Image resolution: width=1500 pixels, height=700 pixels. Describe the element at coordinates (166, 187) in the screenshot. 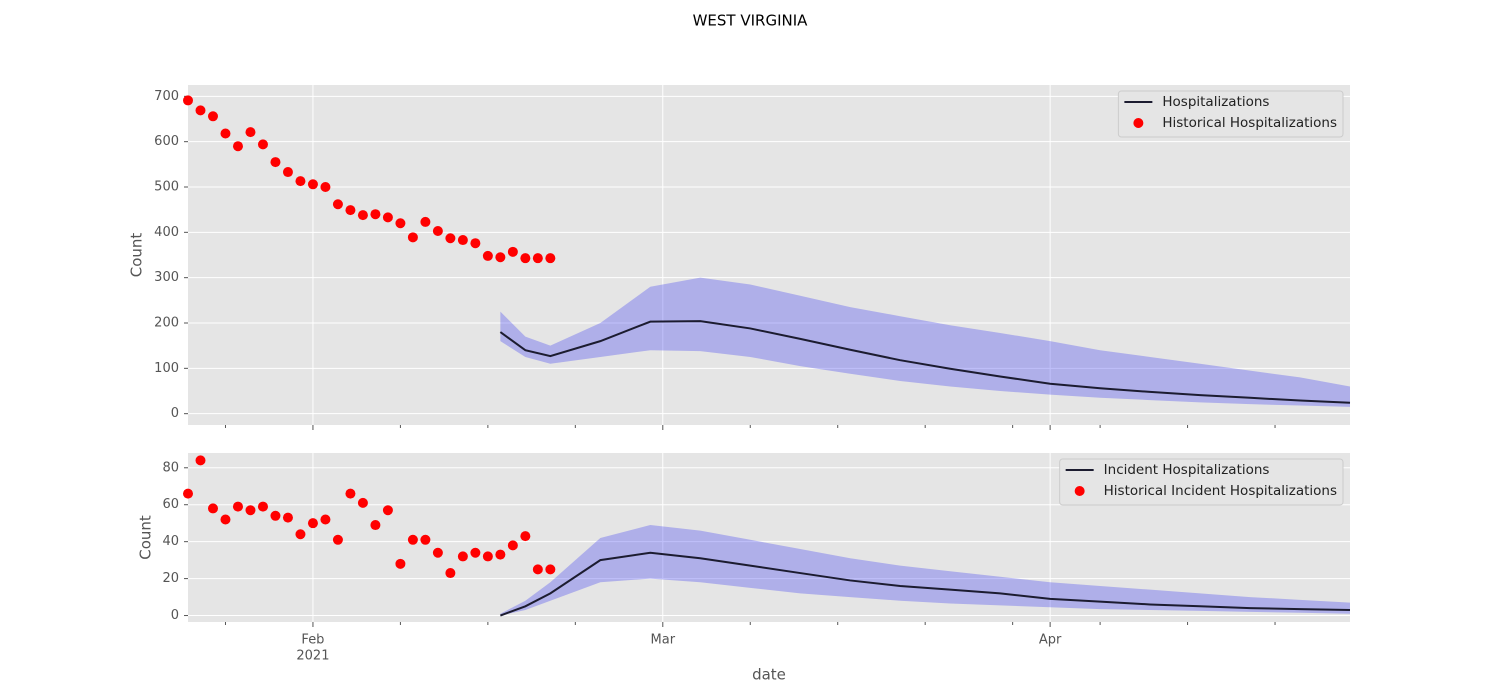

I see `y-tick-label: 500` at that location.